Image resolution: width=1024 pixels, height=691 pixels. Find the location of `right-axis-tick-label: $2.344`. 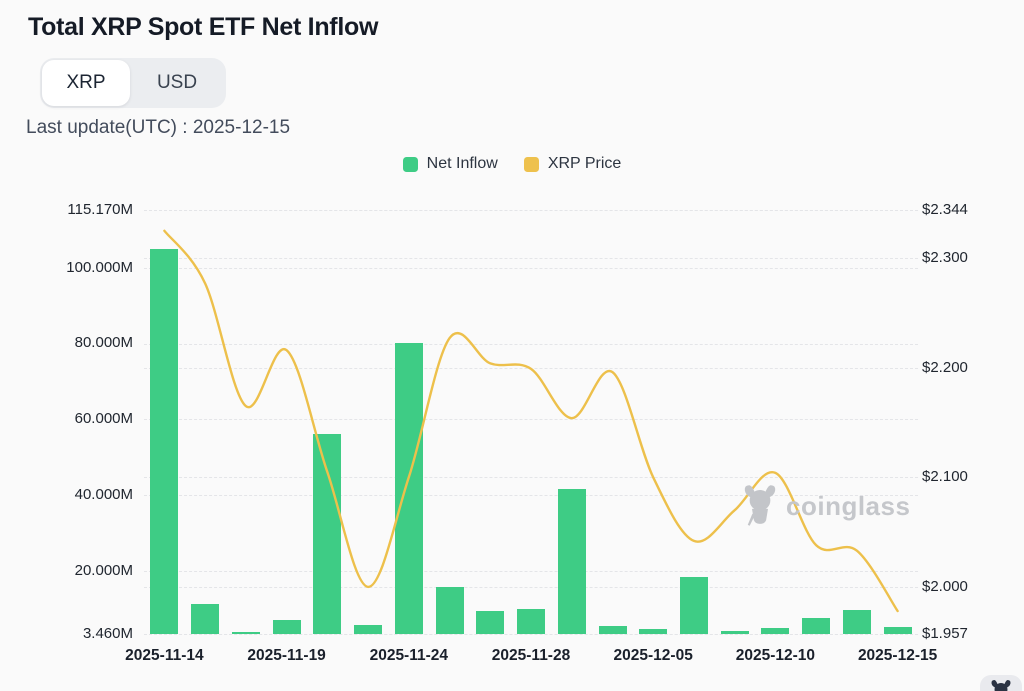

right-axis-tick-label: $2.344 is located at coordinates (945, 209).